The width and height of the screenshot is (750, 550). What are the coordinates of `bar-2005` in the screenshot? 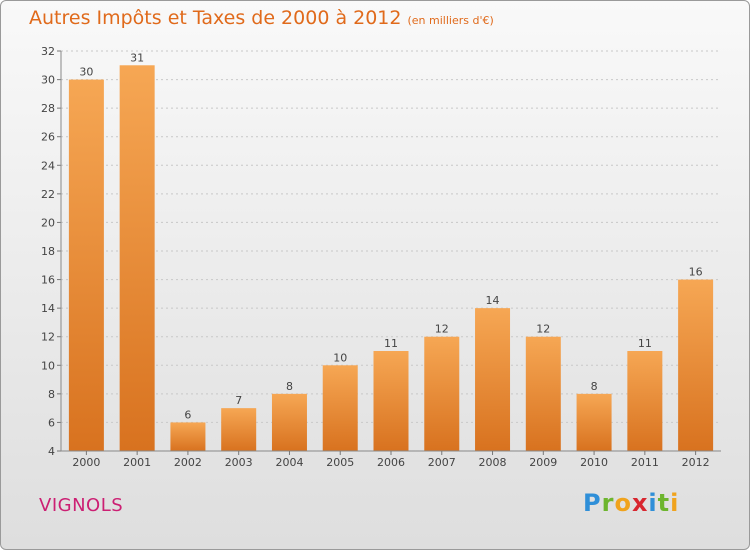 It's located at (340, 408).